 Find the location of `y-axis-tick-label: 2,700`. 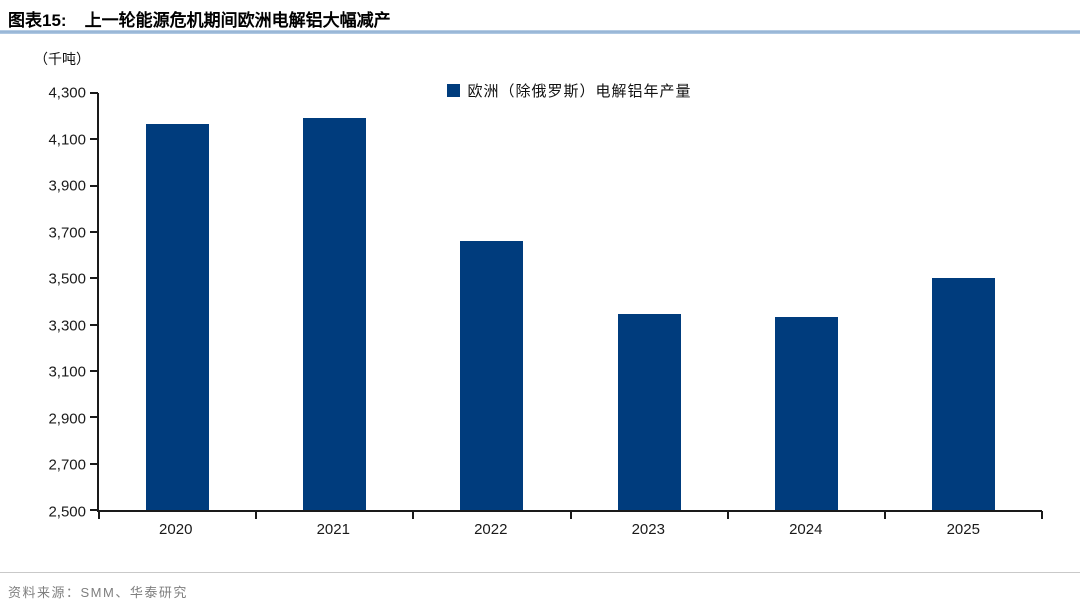

y-axis-tick-label: 2,700 is located at coordinates (67, 465).